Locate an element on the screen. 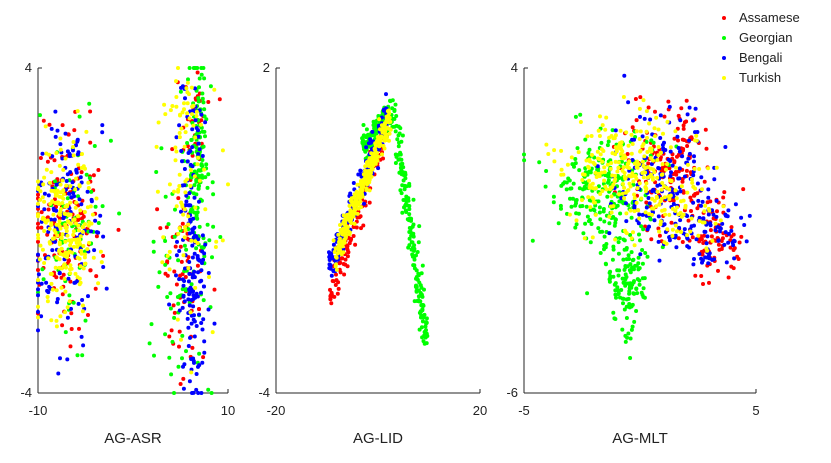  x-tick-label: 5 is located at coordinates (755, 410).